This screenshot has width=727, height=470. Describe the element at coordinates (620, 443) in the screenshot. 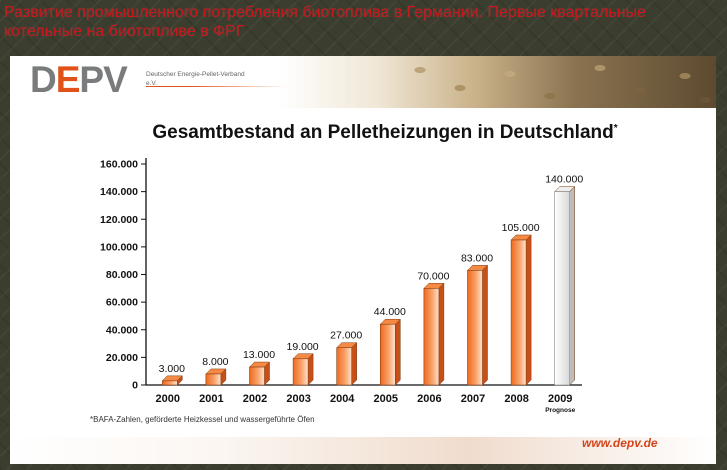

I see `website-link: www.depv.de` at that location.